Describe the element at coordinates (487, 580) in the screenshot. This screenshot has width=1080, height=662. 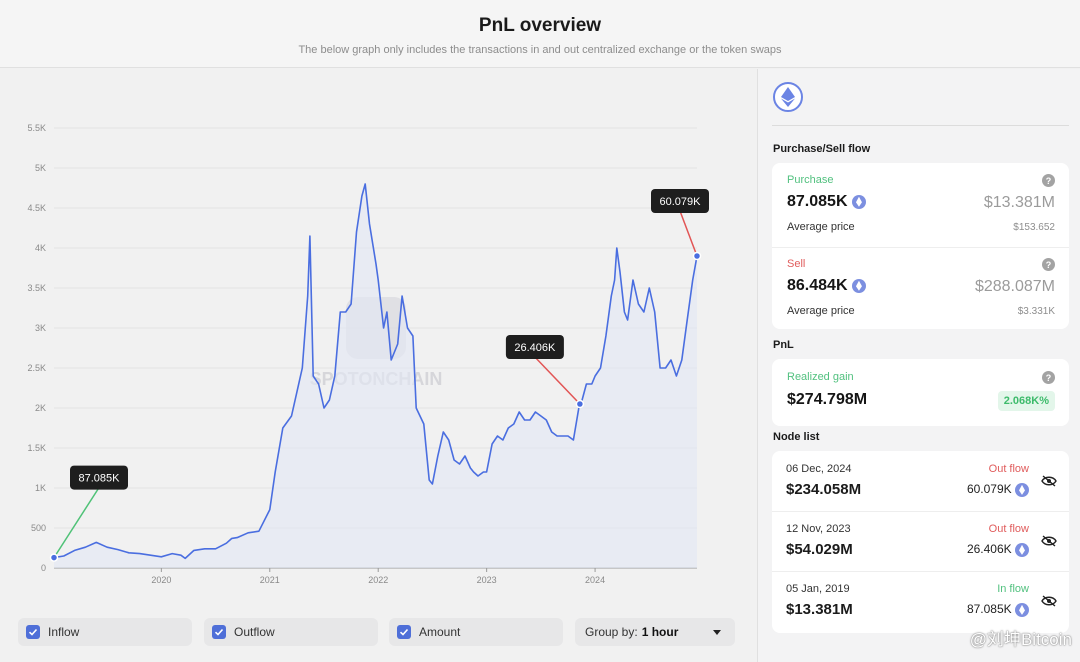
I see `x-tick-label: 2023` at that location.